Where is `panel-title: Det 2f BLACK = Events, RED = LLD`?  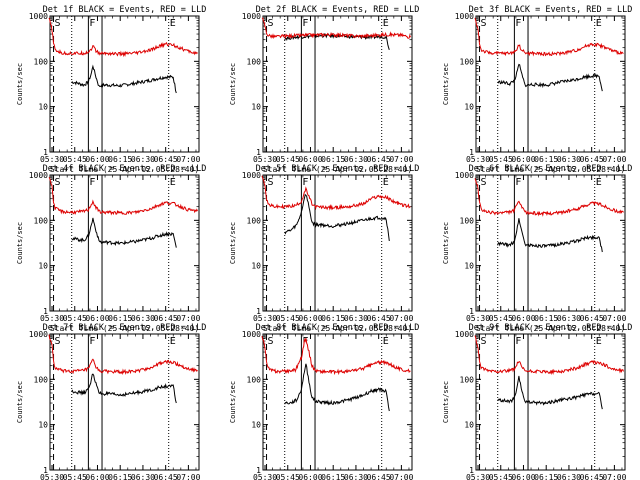
panel-title: Det 2f BLACK = Events, RED = LLD is located at coordinates (338, 10).